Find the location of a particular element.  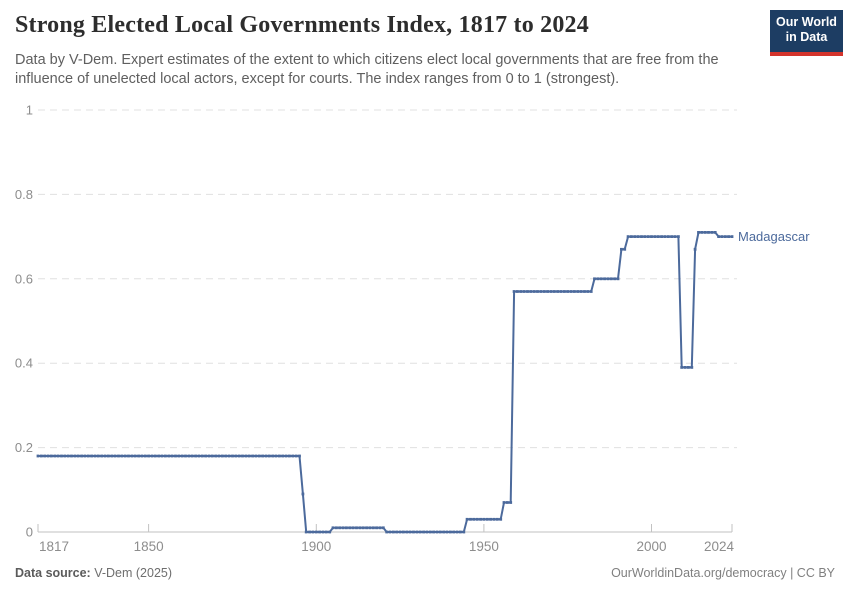

y-axis-tick-label: 0.2 is located at coordinates (24, 447).